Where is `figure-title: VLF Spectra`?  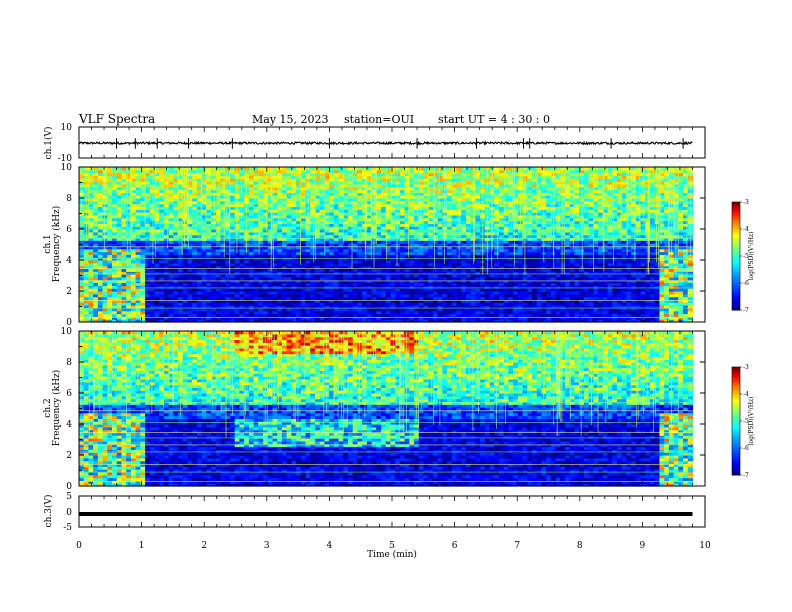
figure-title: VLF Spectra is located at coordinates (116, 119).